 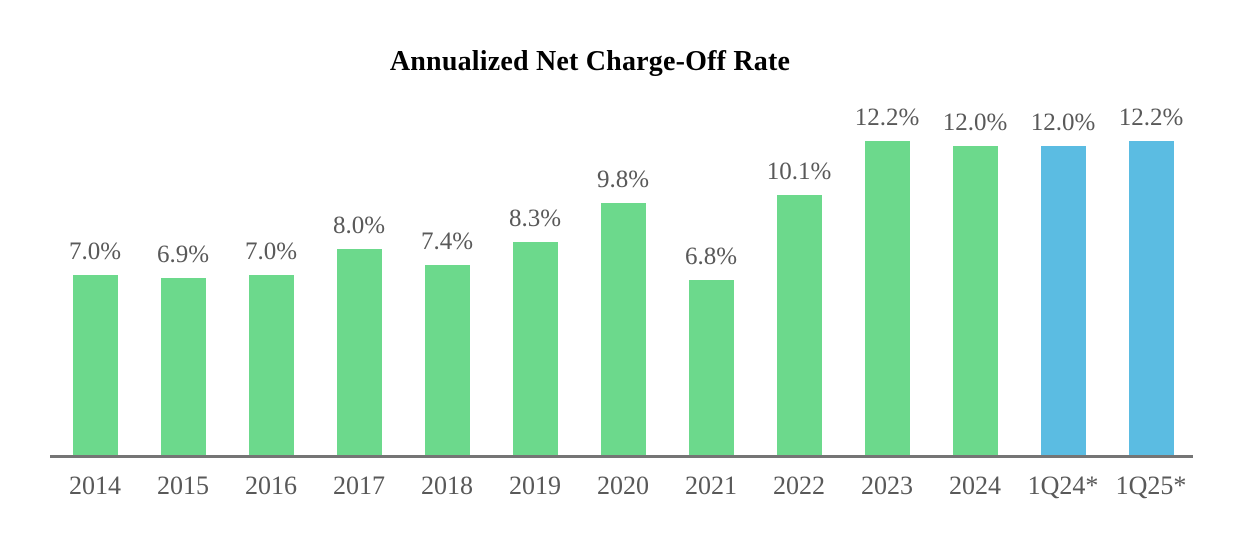 What do you see at coordinates (447, 485) in the screenshot?
I see `x-axis-label-2018: 2018` at bounding box center [447, 485].